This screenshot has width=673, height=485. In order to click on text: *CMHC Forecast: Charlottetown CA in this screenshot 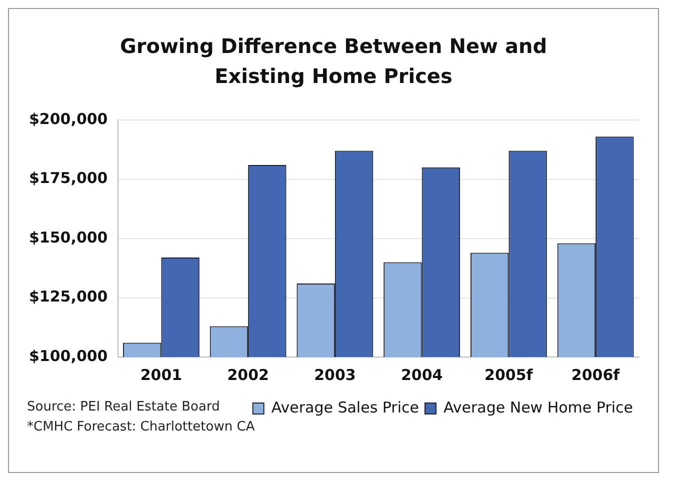, I will do `click(141, 426)`.